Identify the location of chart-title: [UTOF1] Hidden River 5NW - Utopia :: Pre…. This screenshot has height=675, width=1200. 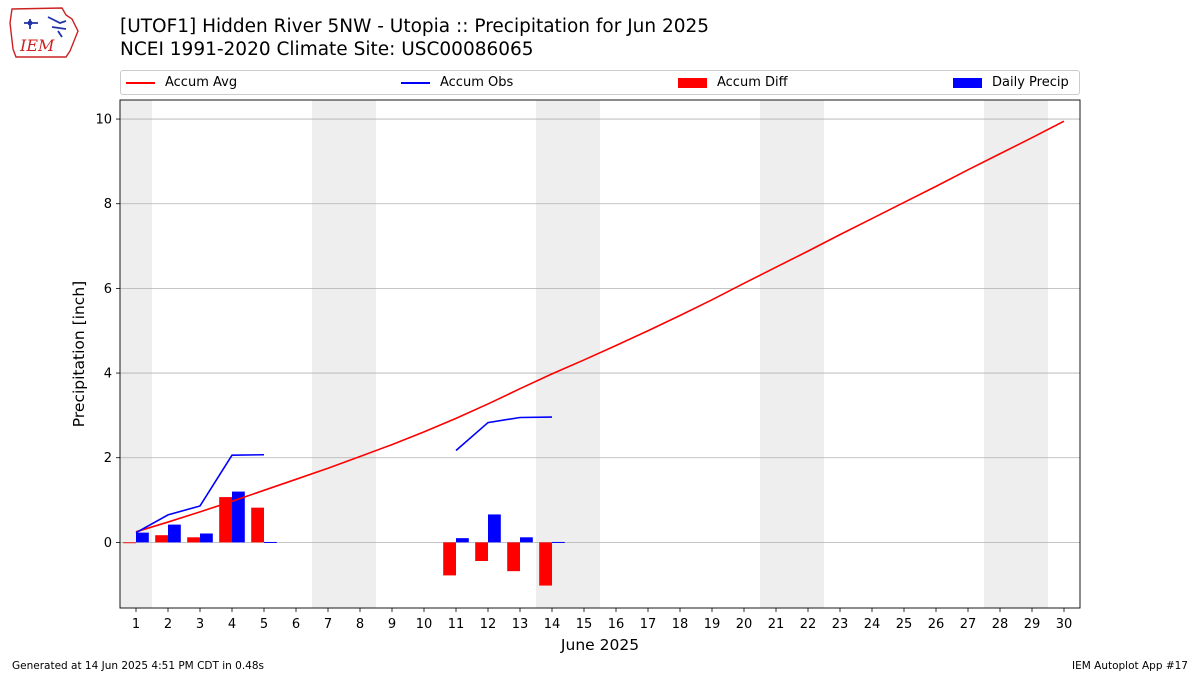
(415, 26).